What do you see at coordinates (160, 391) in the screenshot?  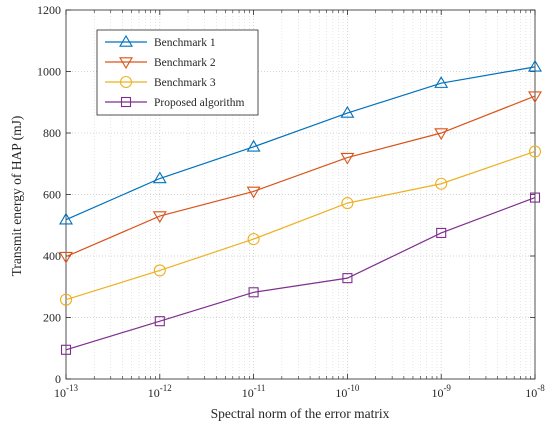 I see `x-tick-label: 10⁻¹²` at bounding box center [160, 391].